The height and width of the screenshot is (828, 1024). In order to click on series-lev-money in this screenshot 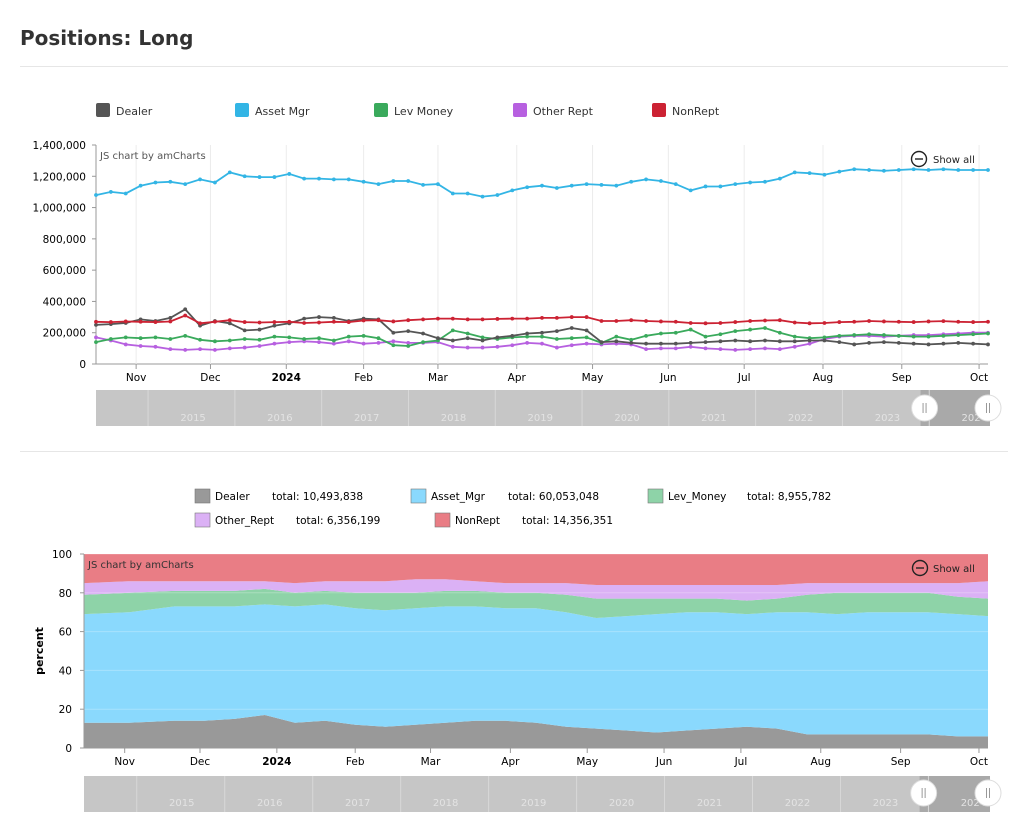, I will do `click(542, 337)`.